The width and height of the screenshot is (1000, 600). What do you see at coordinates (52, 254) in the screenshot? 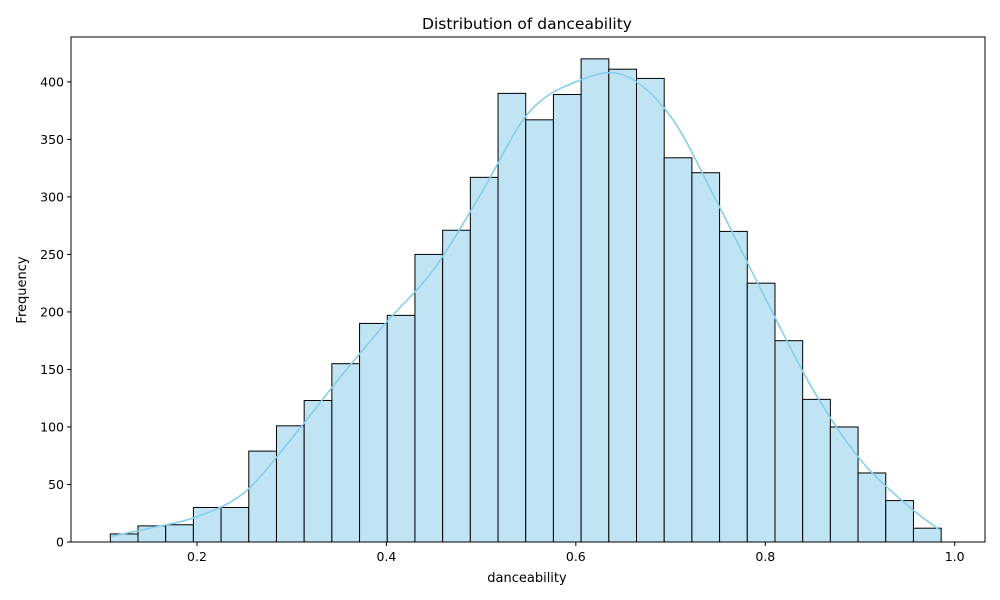
I see `y-tick-label: 250` at bounding box center [52, 254].